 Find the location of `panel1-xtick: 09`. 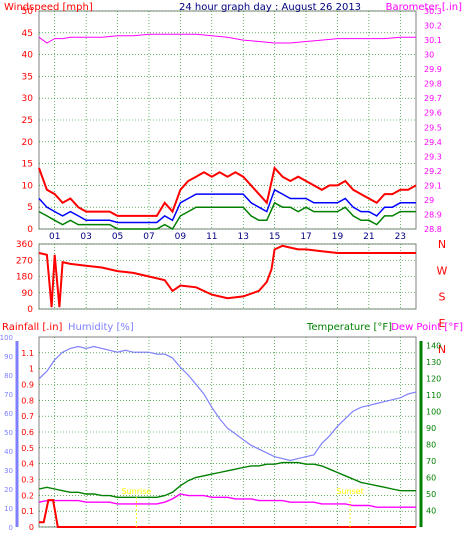

panel1-xtick: 09 is located at coordinates (181, 237).